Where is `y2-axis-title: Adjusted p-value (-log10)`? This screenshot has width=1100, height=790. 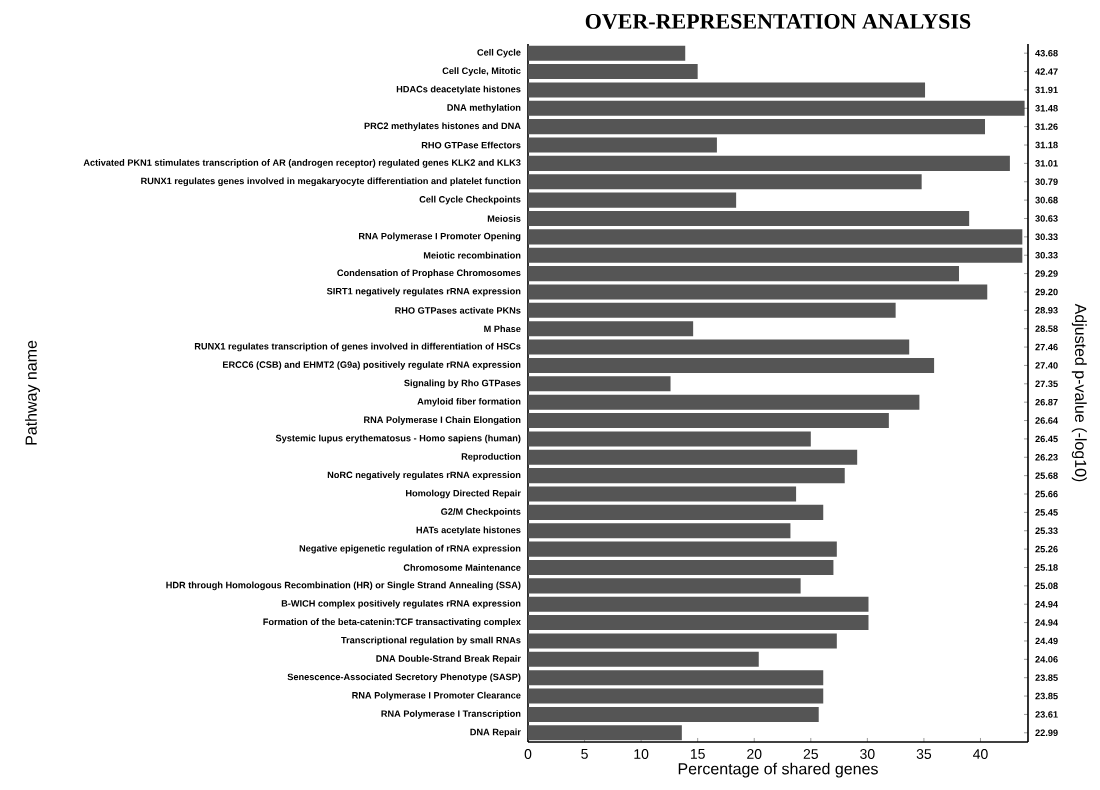
y2-axis-title: Adjusted p-value (-log10) is located at coordinates (1079, 392).